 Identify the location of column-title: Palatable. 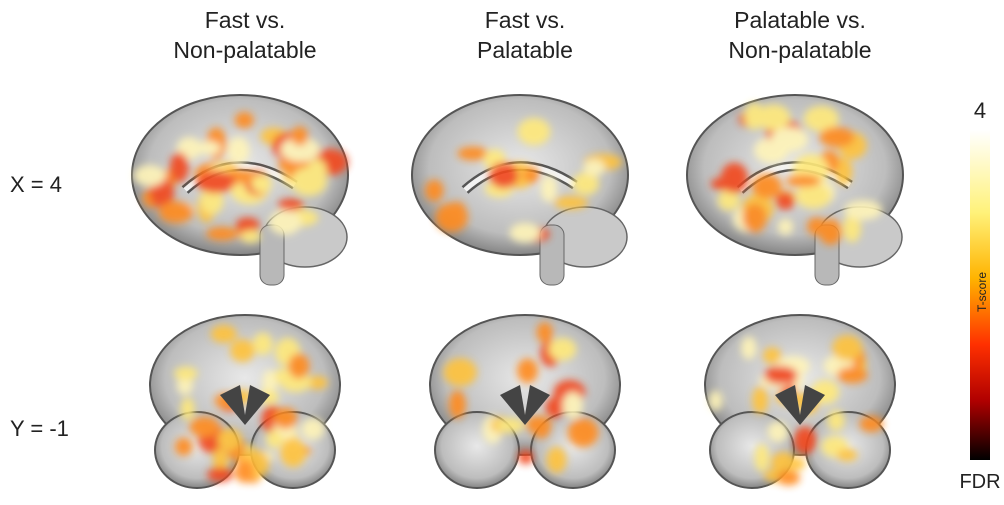
(525, 50).